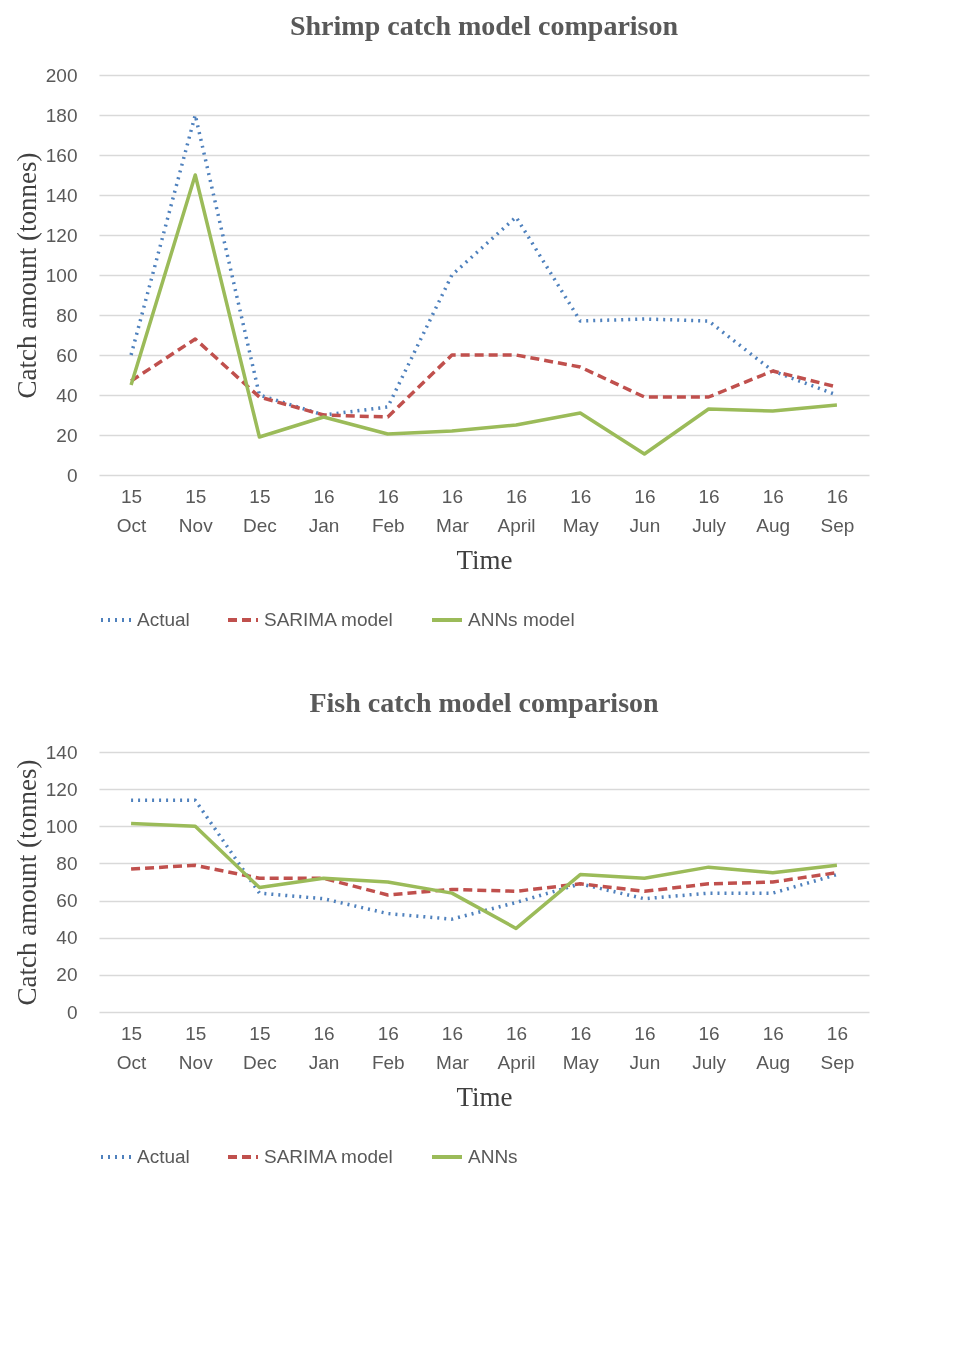 The height and width of the screenshot is (1347, 969). I want to click on chart-title: Fish catch model comparison, so click(484, 702).